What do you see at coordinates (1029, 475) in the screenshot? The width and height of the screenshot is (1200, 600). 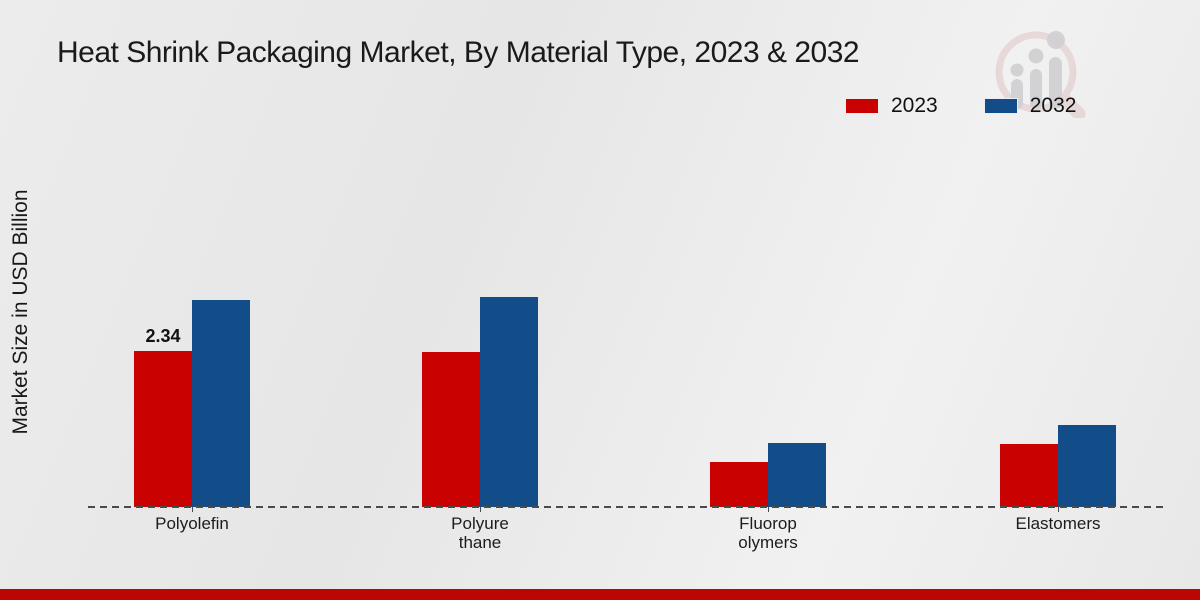 I see `bar-2023-elastomers` at bounding box center [1029, 475].